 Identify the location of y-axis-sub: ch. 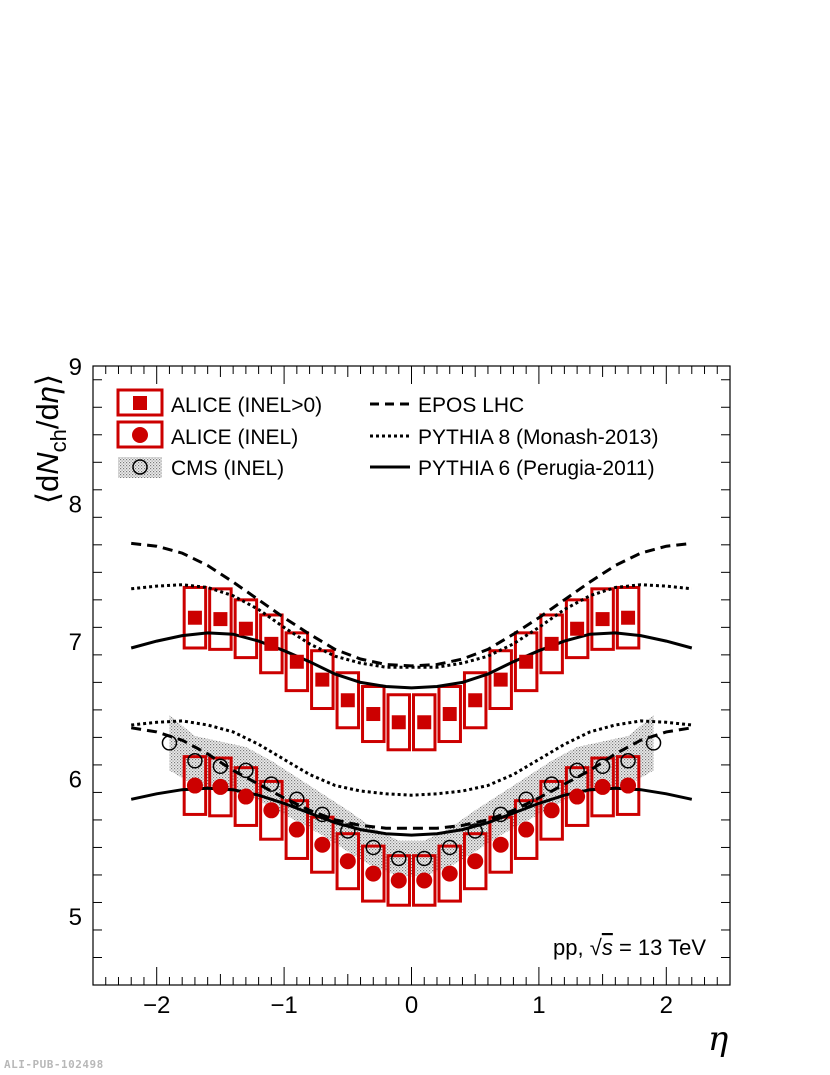
(58, 440).